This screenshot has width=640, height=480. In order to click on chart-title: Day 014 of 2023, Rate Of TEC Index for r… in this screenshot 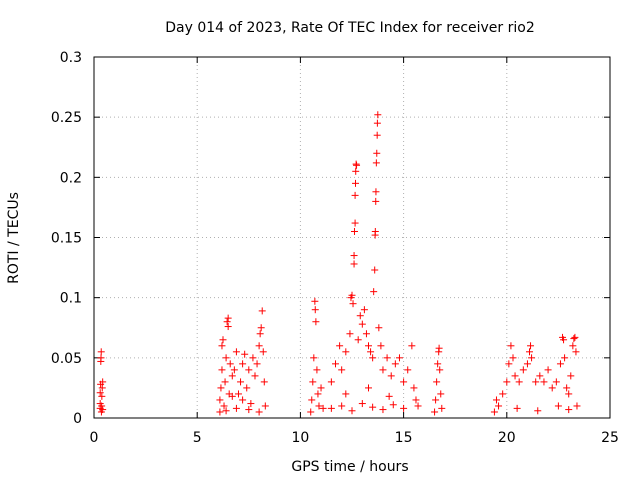, I will do `click(350, 28)`.